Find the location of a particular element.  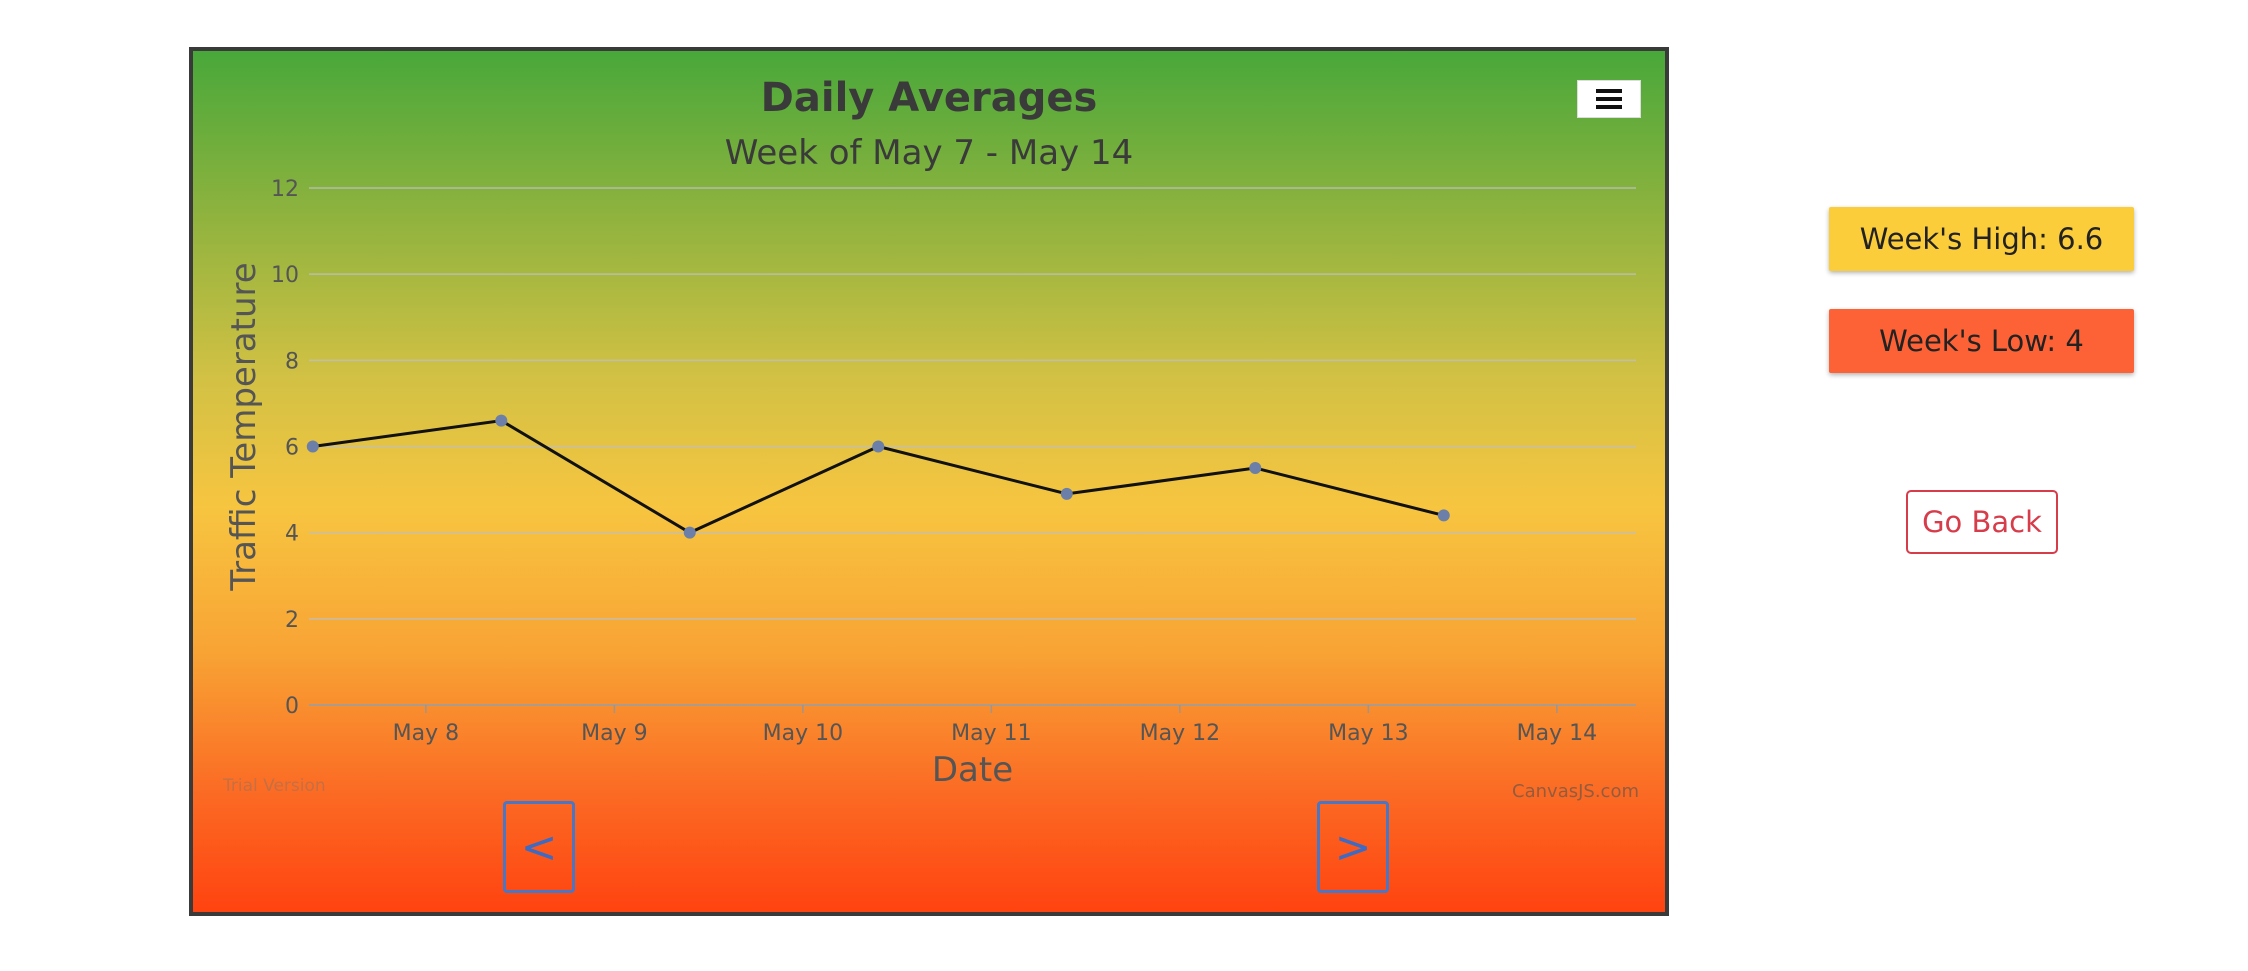

next-week-button: > is located at coordinates (1353, 847).